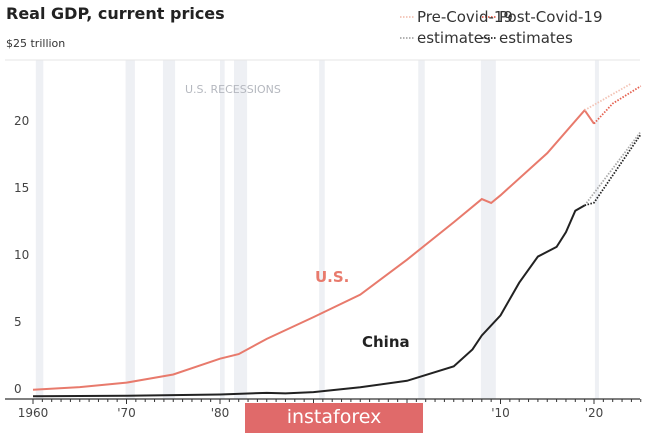 This screenshot has width=665, height=433. What do you see at coordinates (115, 13) in the screenshot?
I see `chart-title: Real GDP, current prices` at bounding box center [115, 13].